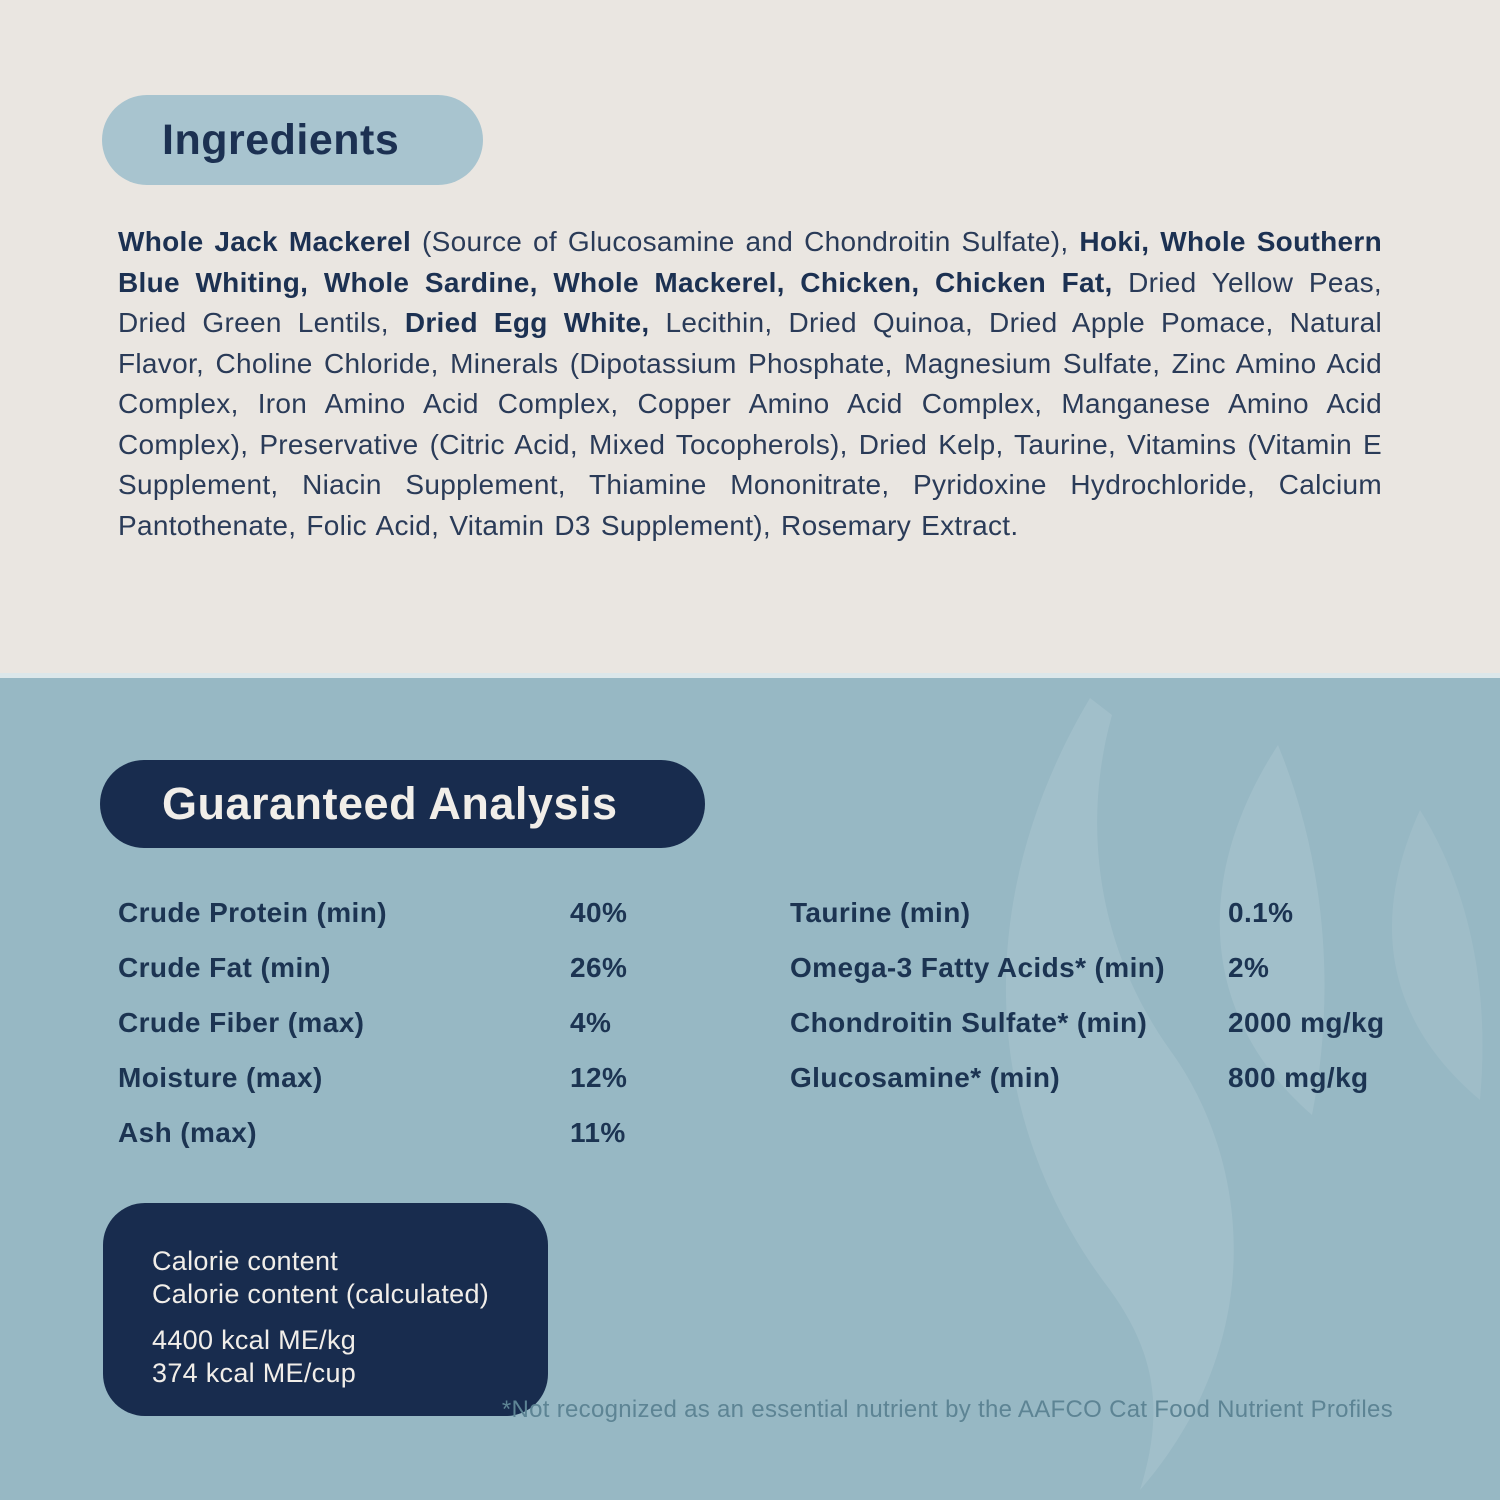 This screenshot has width=1500, height=1500. I want to click on nutrient-value: 11%, so click(598, 1132).